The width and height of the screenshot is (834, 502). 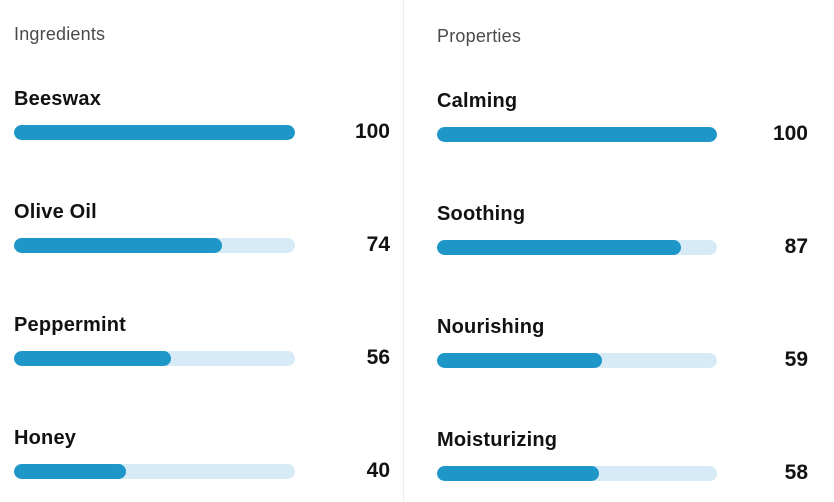 What do you see at coordinates (796, 246) in the screenshot?
I see `bar-value: 87` at bounding box center [796, 246].